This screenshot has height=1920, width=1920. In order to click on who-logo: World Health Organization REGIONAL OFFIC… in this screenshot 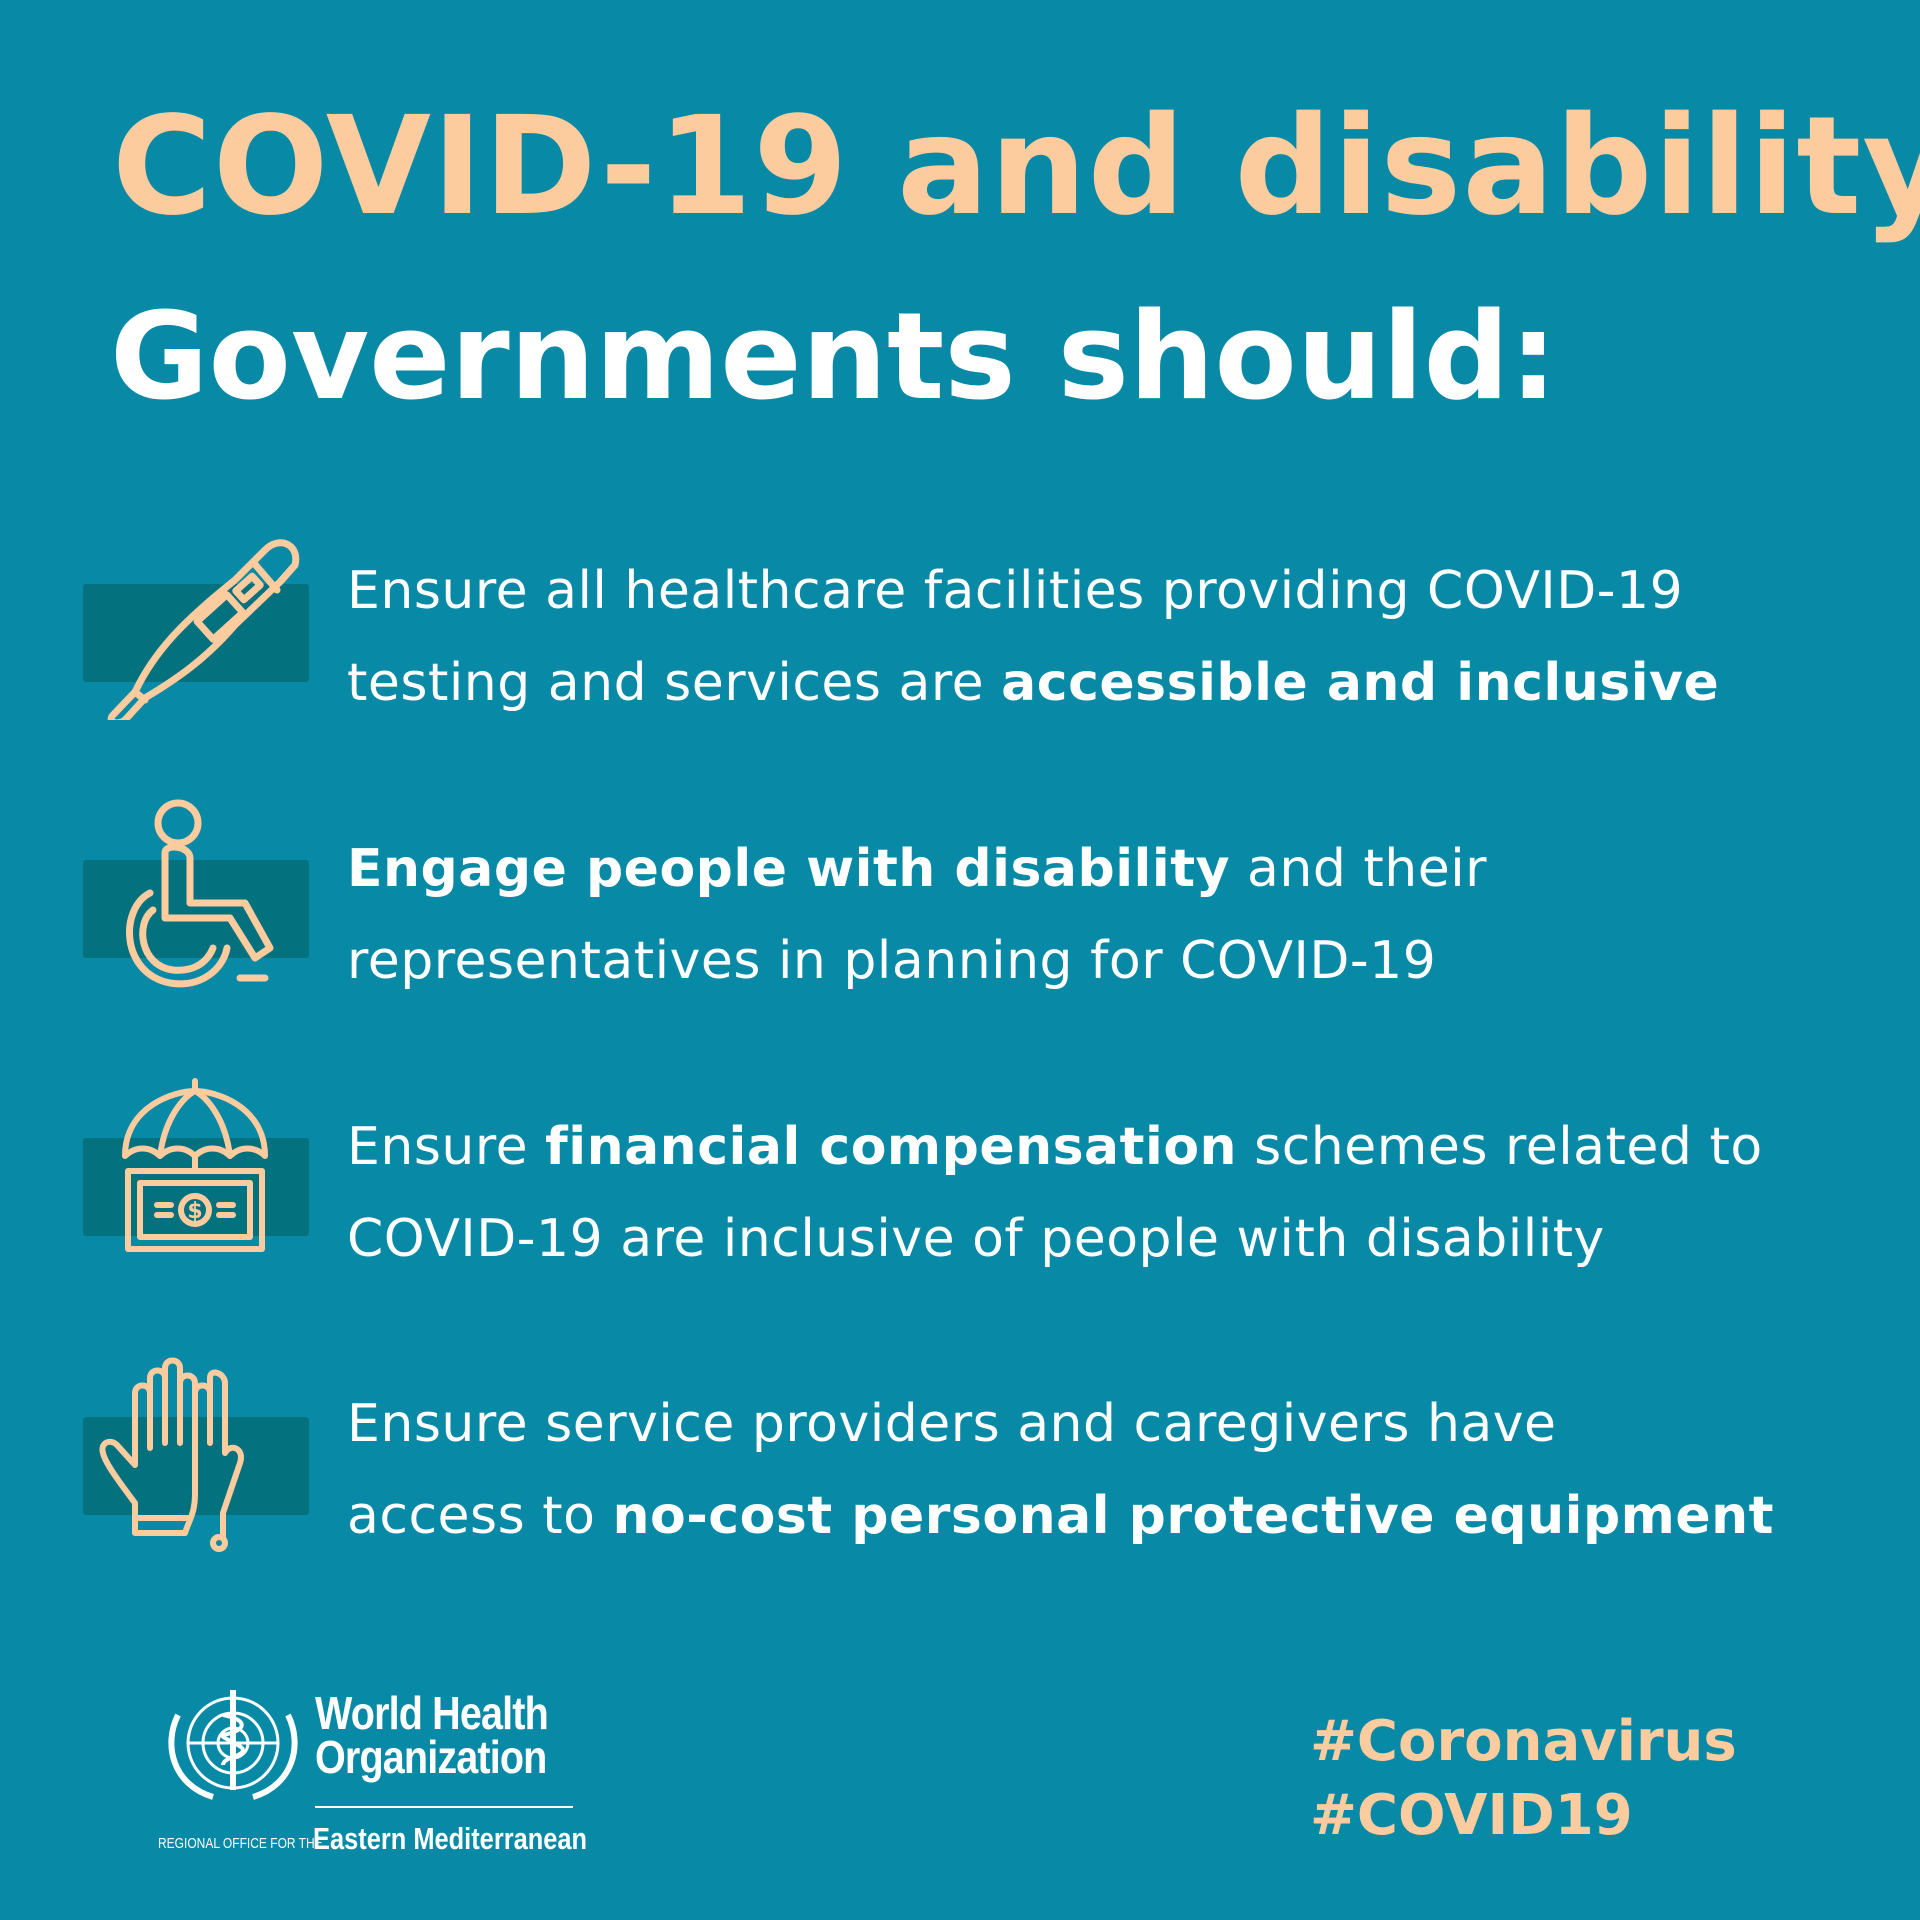, I will do `click(375, 1775)`.